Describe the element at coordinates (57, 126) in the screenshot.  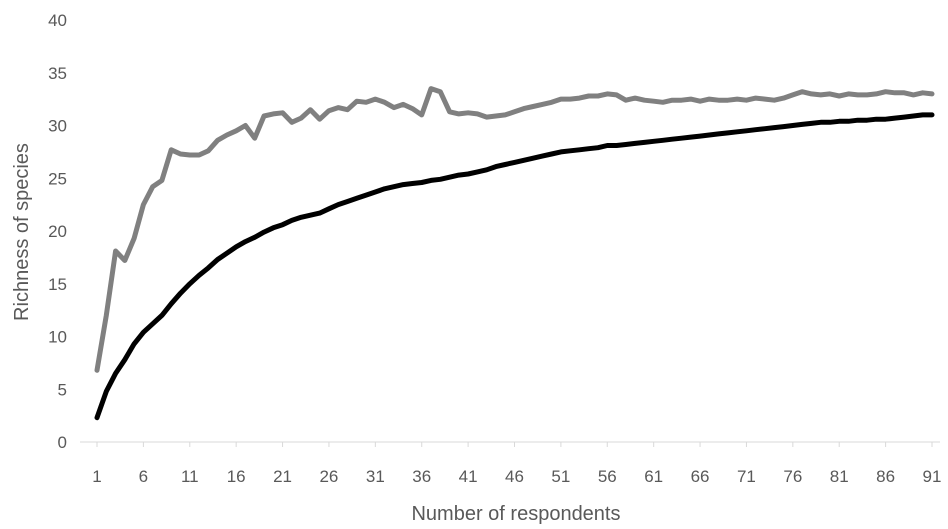
I see `y-tick-label: 30` at that location.